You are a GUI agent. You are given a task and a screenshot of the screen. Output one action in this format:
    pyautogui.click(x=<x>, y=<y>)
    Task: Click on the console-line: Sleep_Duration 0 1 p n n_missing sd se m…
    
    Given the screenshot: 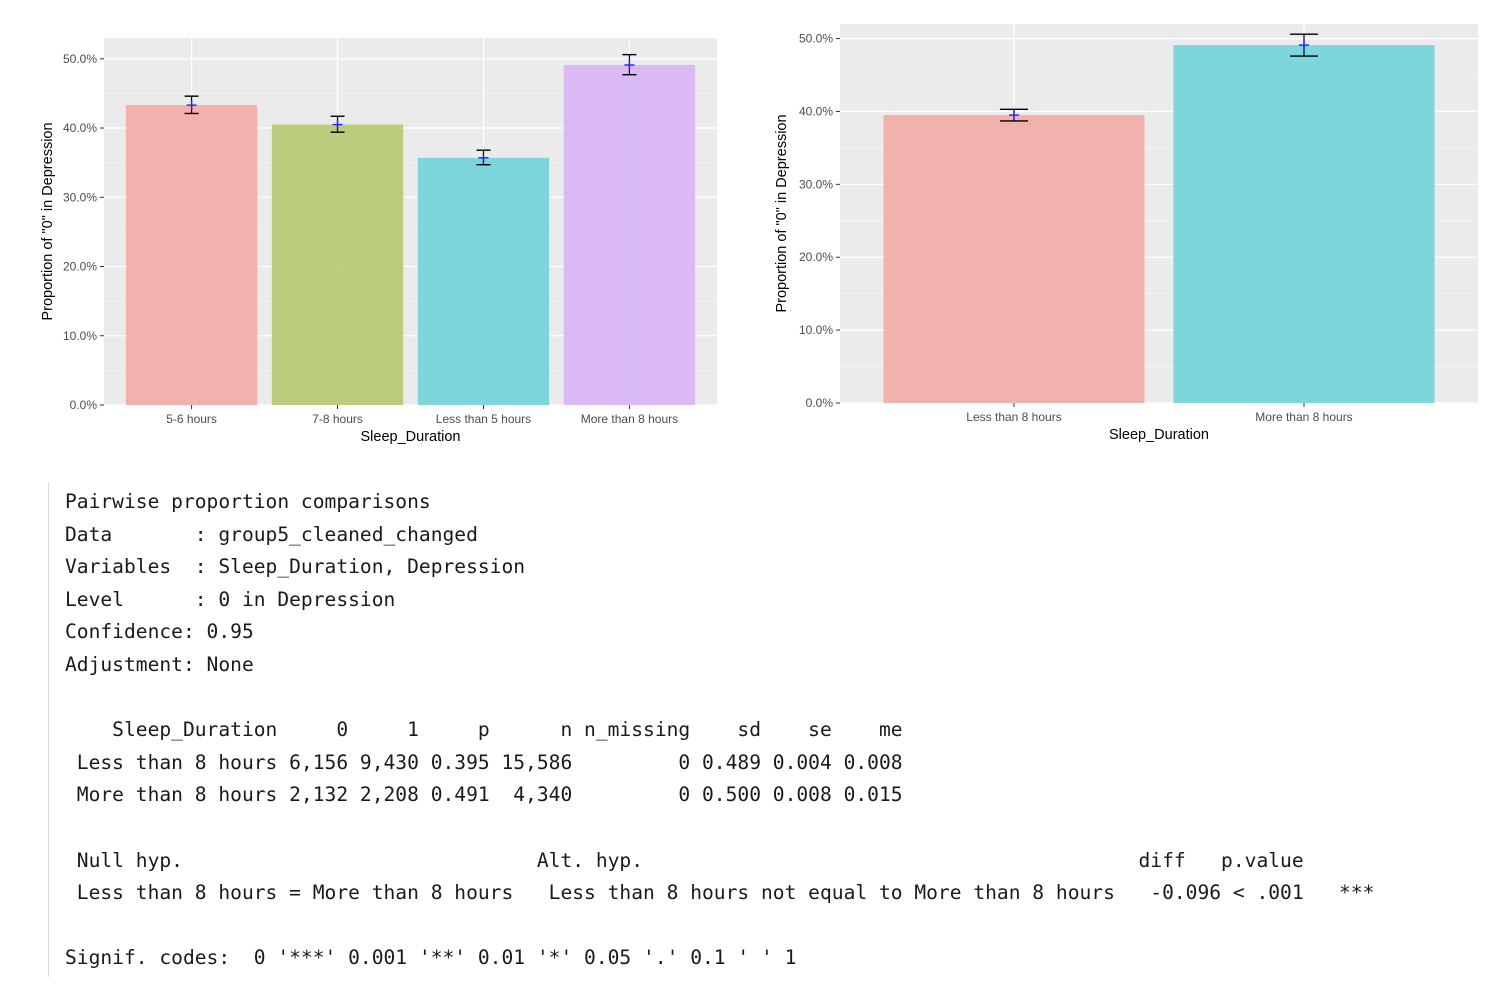 What is the action you would take?
    pyautogui.click(x=484, y=730)
    